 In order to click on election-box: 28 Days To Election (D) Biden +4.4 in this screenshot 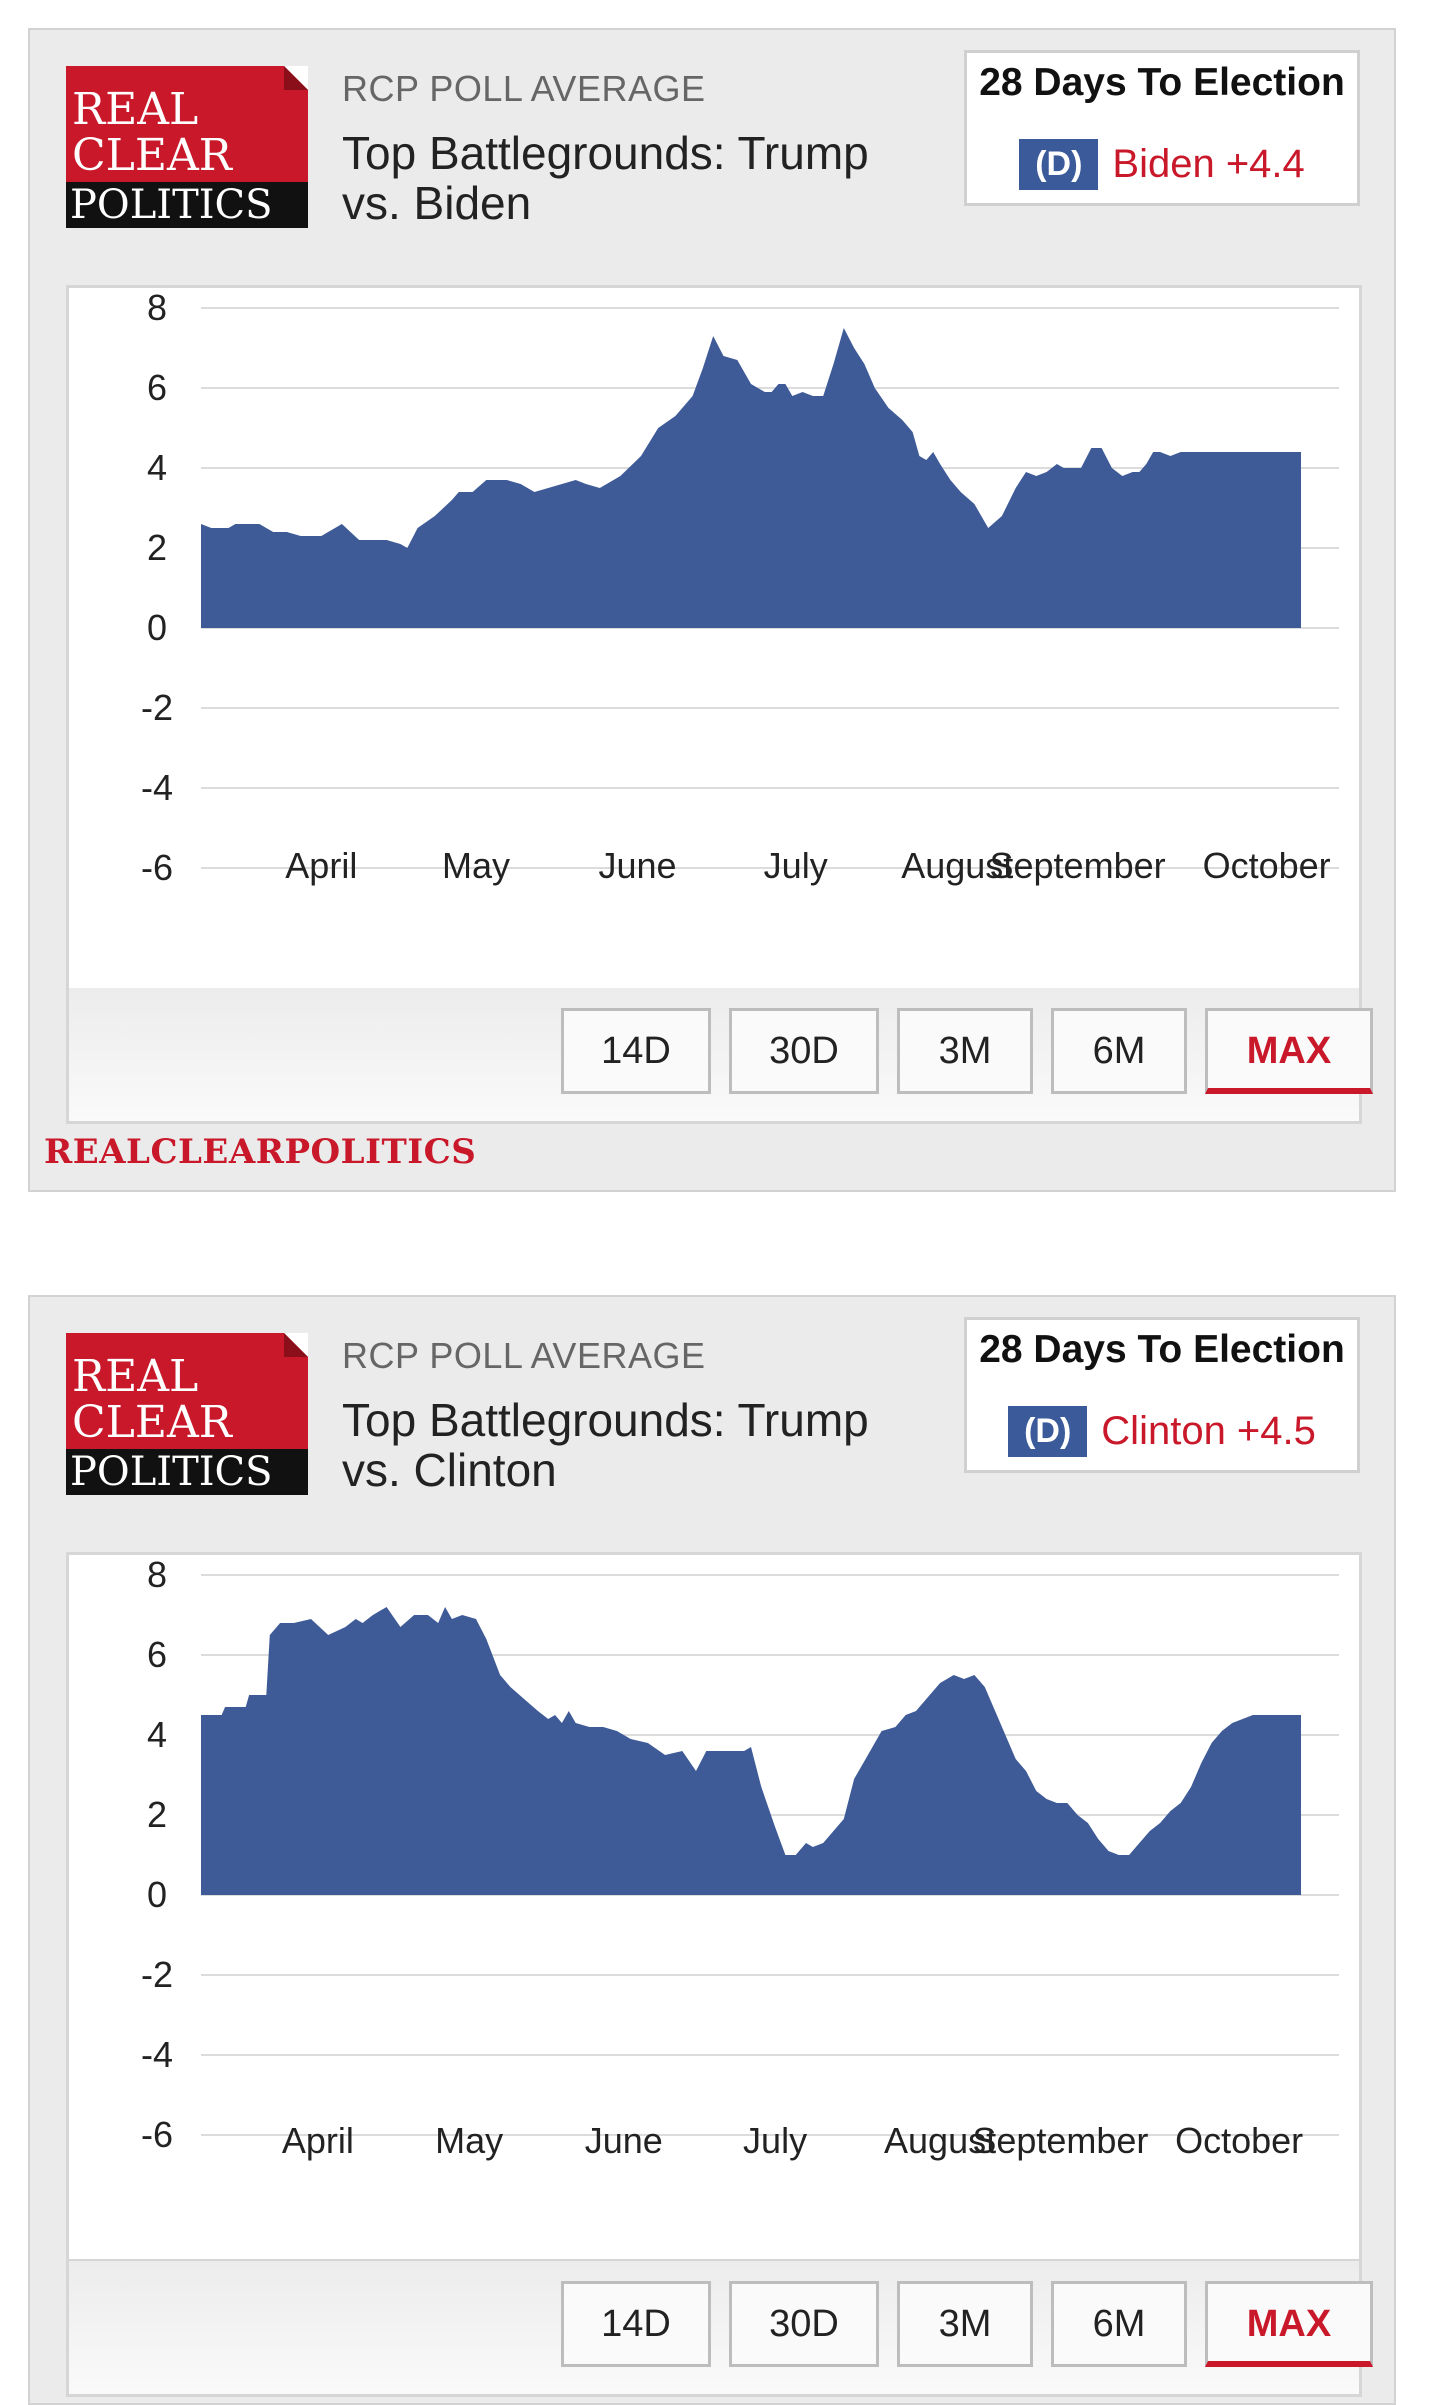, I will do `click(1162, 128)`.